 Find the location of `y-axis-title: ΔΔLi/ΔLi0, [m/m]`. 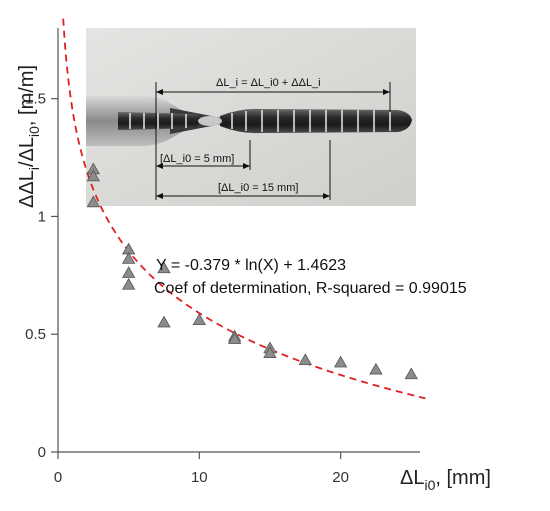

y-axis-title: ΔΔLi/ΔLi0, [m/m] is located at coordinates (29, 136).